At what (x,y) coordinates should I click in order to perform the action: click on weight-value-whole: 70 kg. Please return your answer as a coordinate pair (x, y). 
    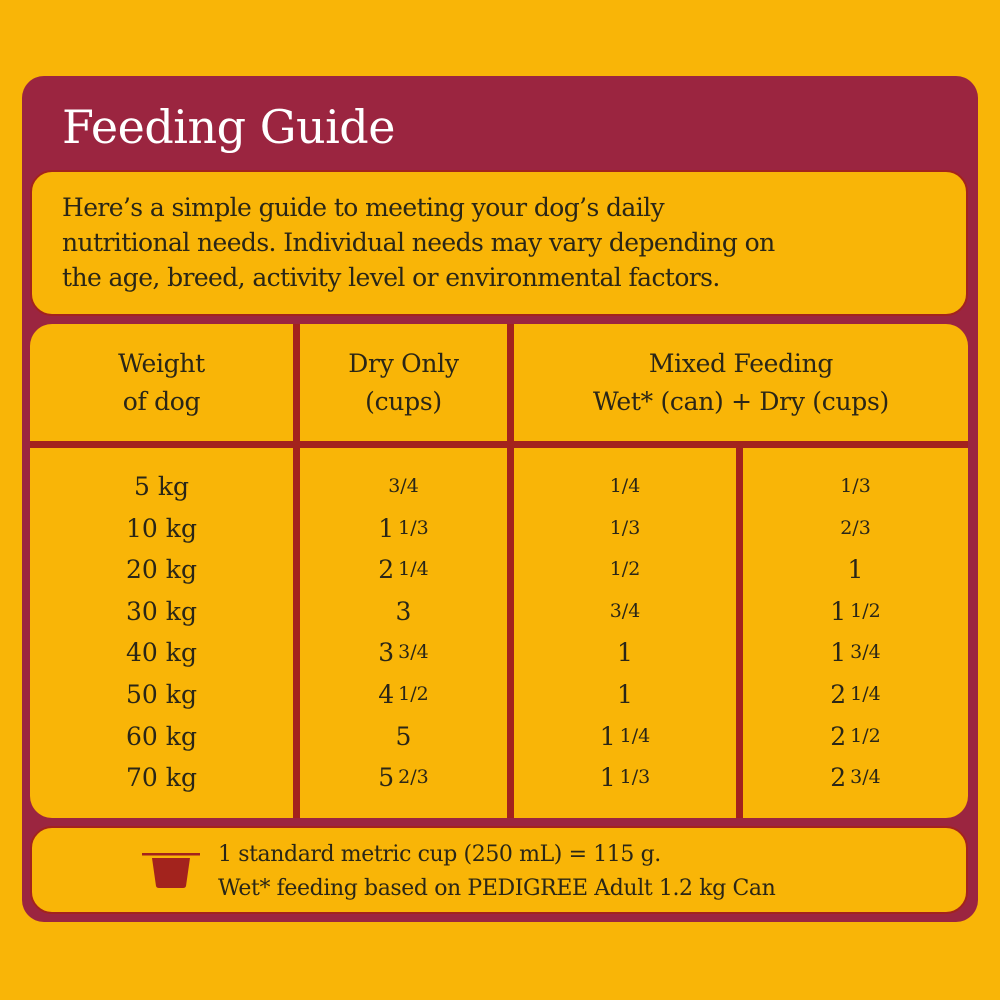
    Looking at the image, I should click on (161, 778).